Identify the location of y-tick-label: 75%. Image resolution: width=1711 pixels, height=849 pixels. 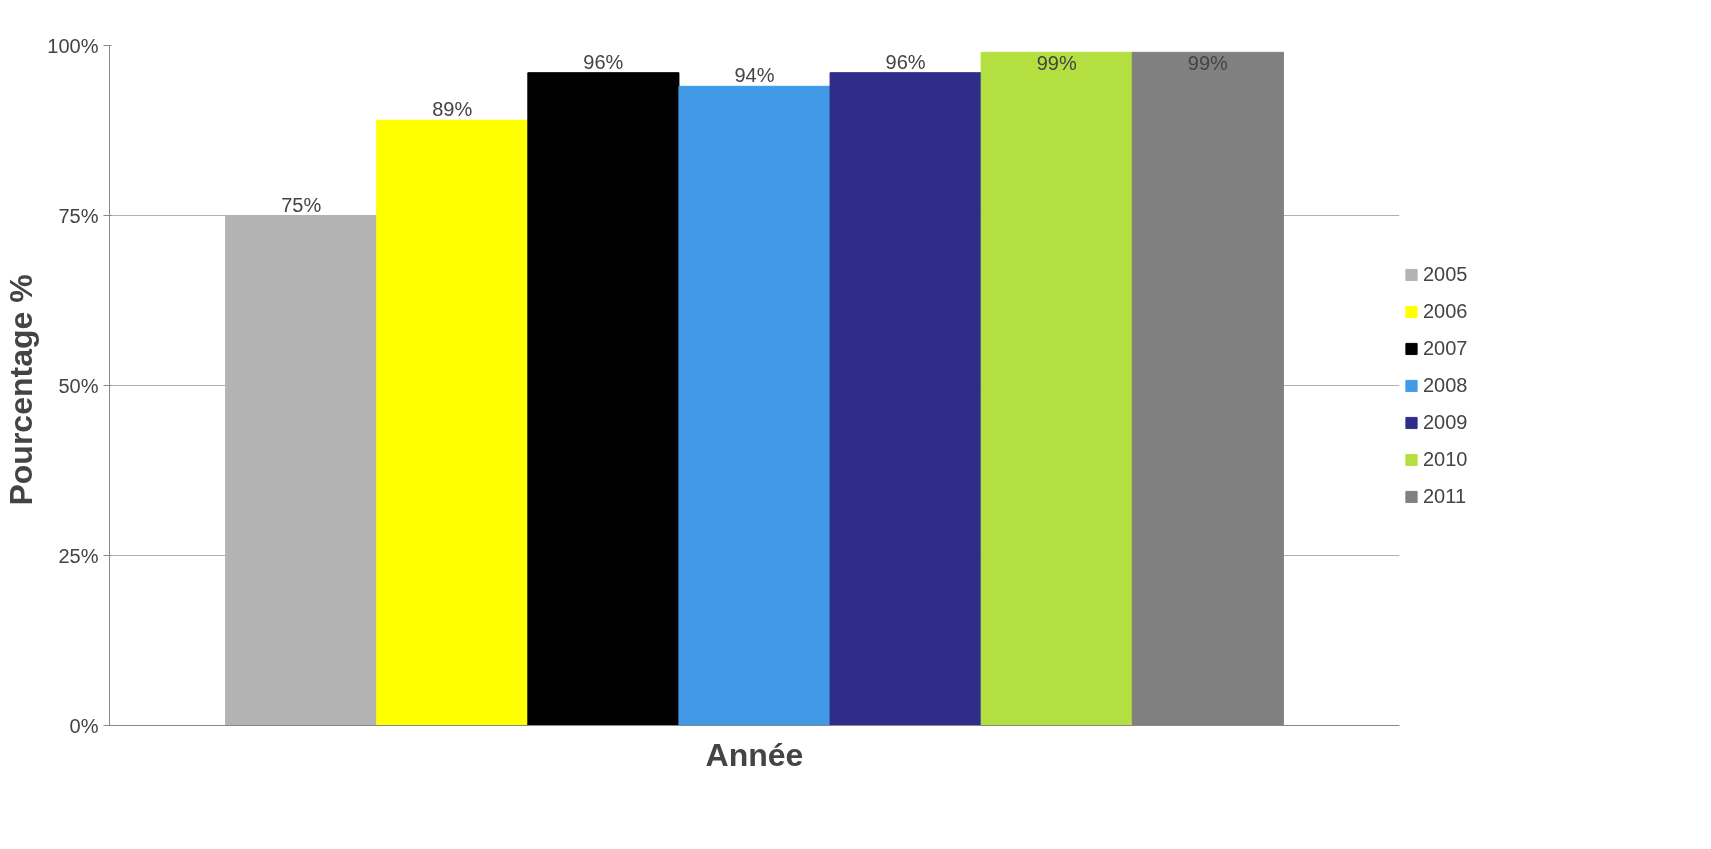
(78, 215).